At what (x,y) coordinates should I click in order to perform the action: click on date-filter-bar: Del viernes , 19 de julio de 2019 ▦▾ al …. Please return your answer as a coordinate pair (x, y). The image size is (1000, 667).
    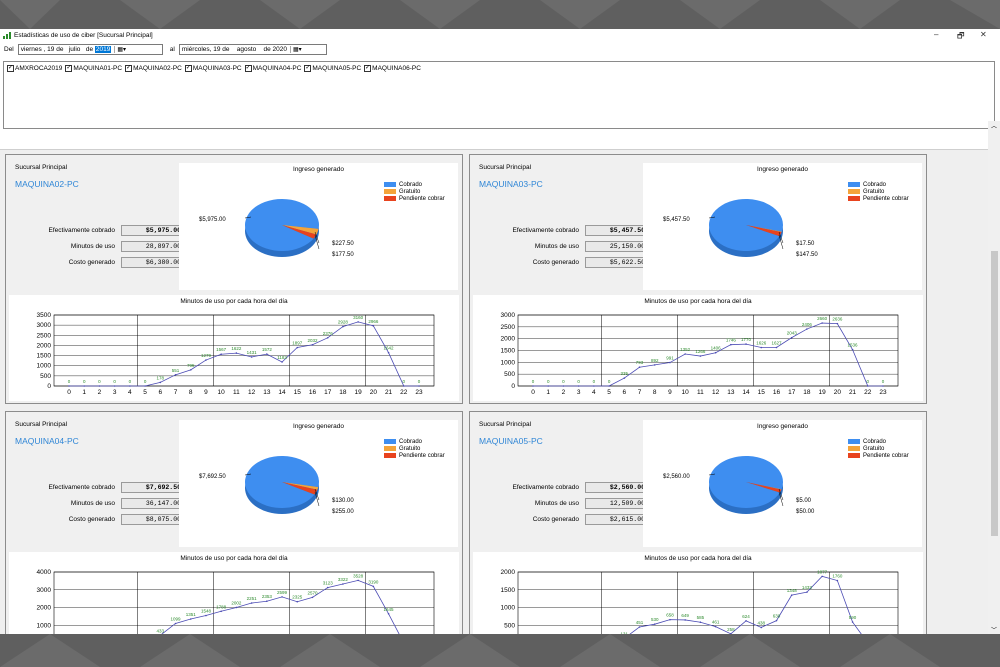
    Looking at the image, I should click on (165, 49).